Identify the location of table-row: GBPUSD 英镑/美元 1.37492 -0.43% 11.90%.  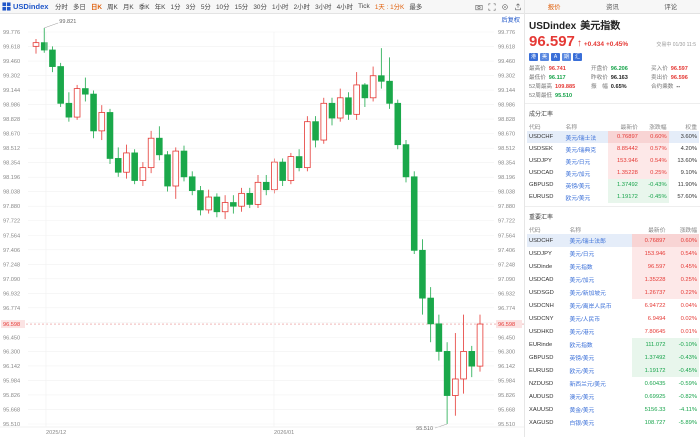
(613, 185).